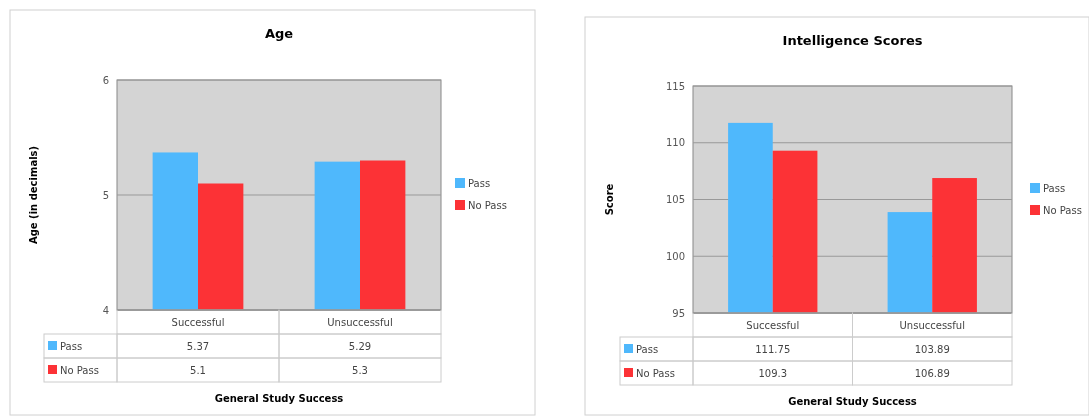  I want to click on chart-title: Age, so click(279, 33).